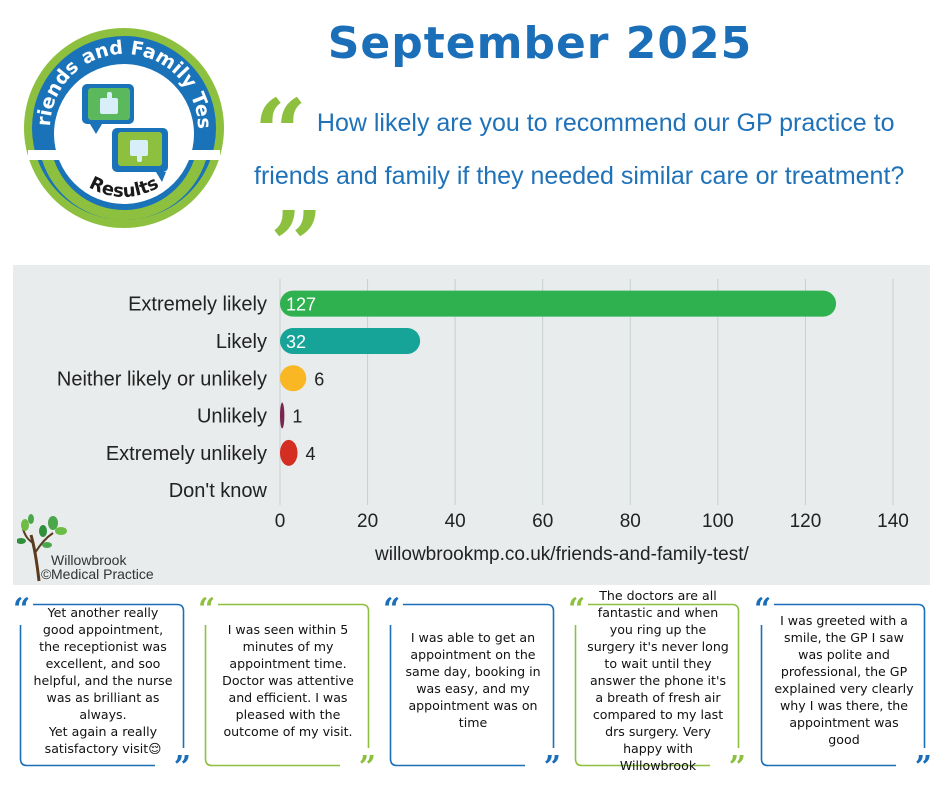 The image size is (940, 788). I want to click on category-label: Don't know, so click(218, 491).